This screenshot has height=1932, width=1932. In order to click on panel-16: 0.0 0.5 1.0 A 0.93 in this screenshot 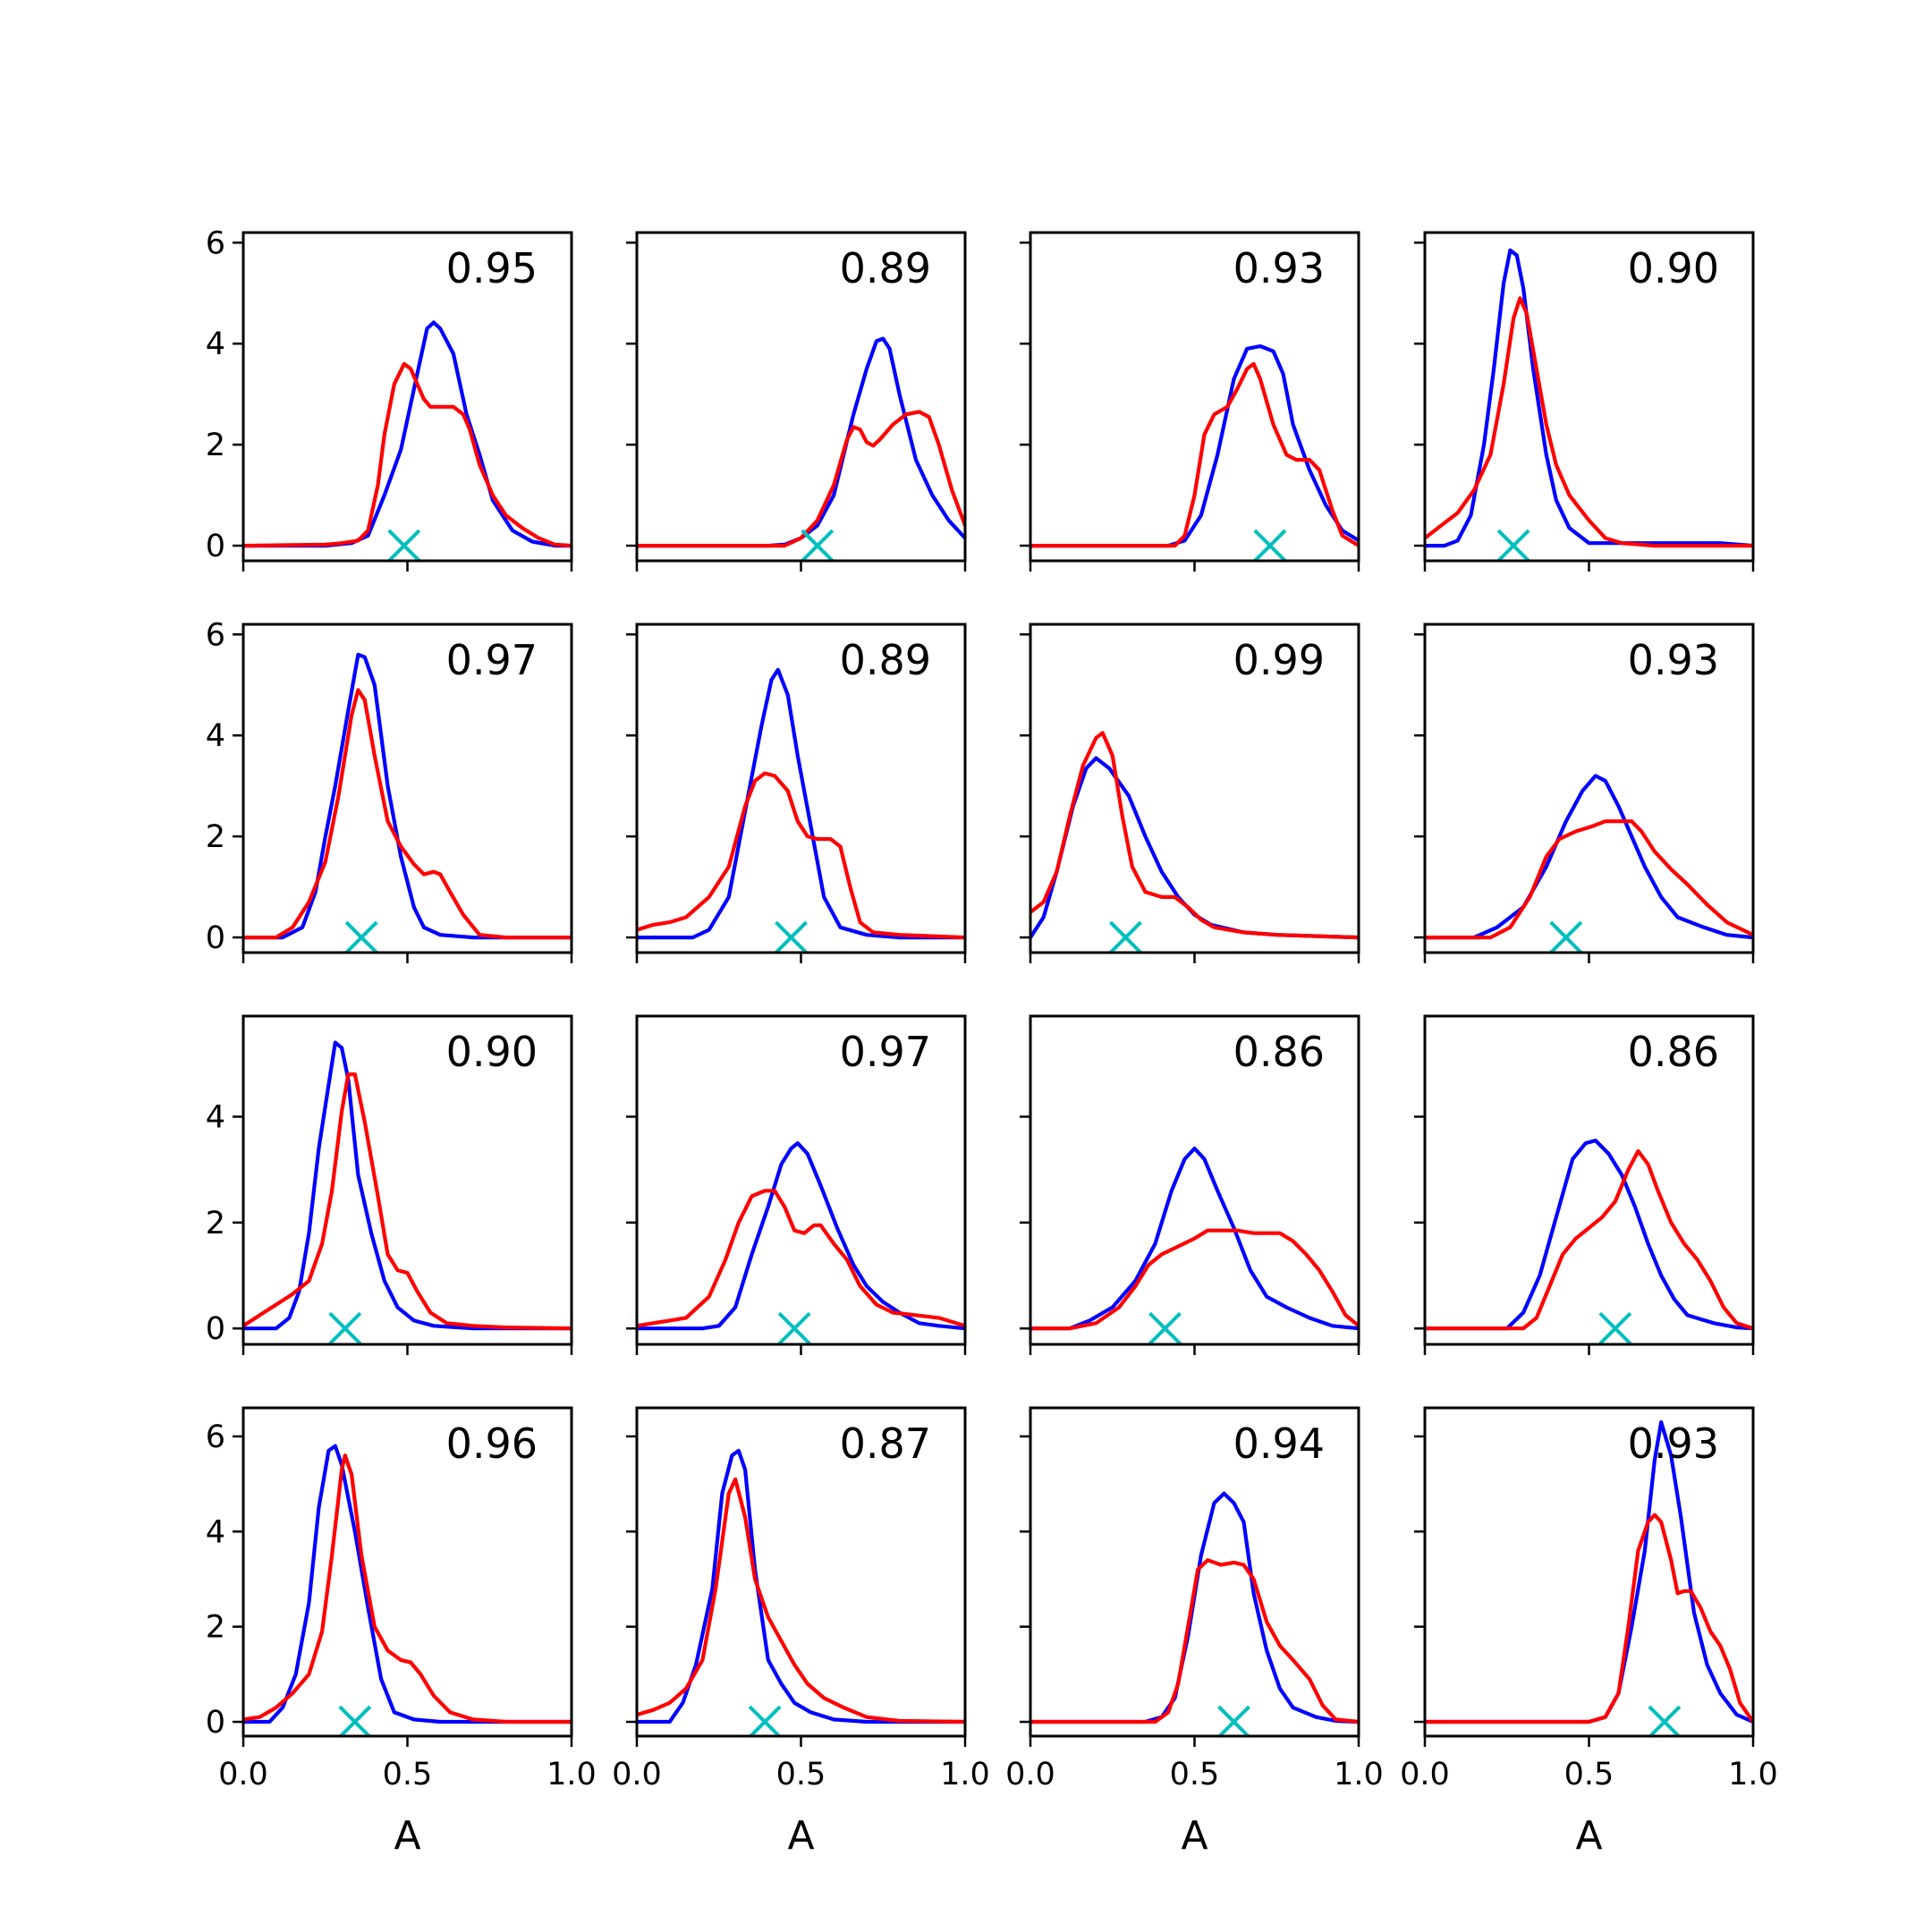, I will do `click(1589, 1632)`.